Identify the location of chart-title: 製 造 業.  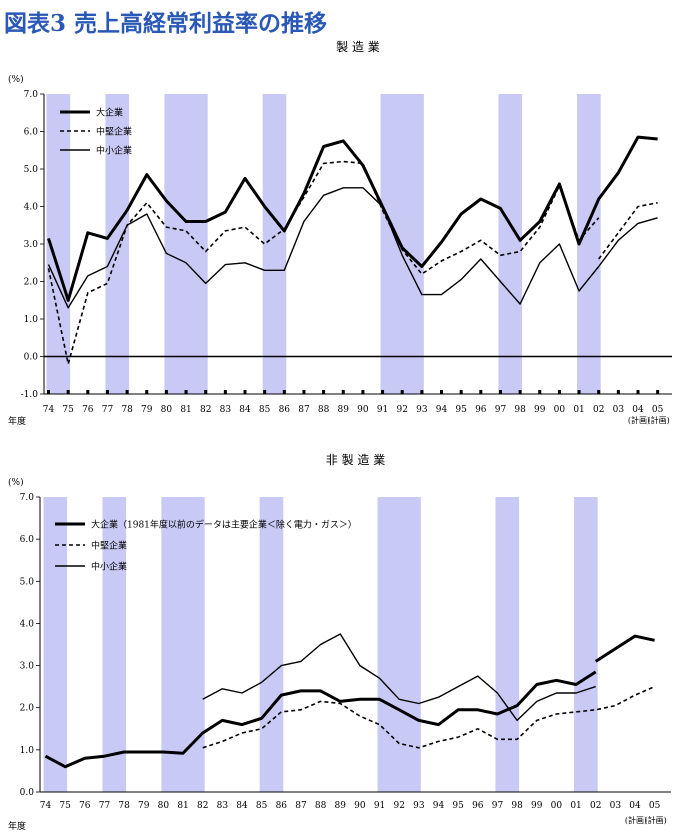
(358, 47).